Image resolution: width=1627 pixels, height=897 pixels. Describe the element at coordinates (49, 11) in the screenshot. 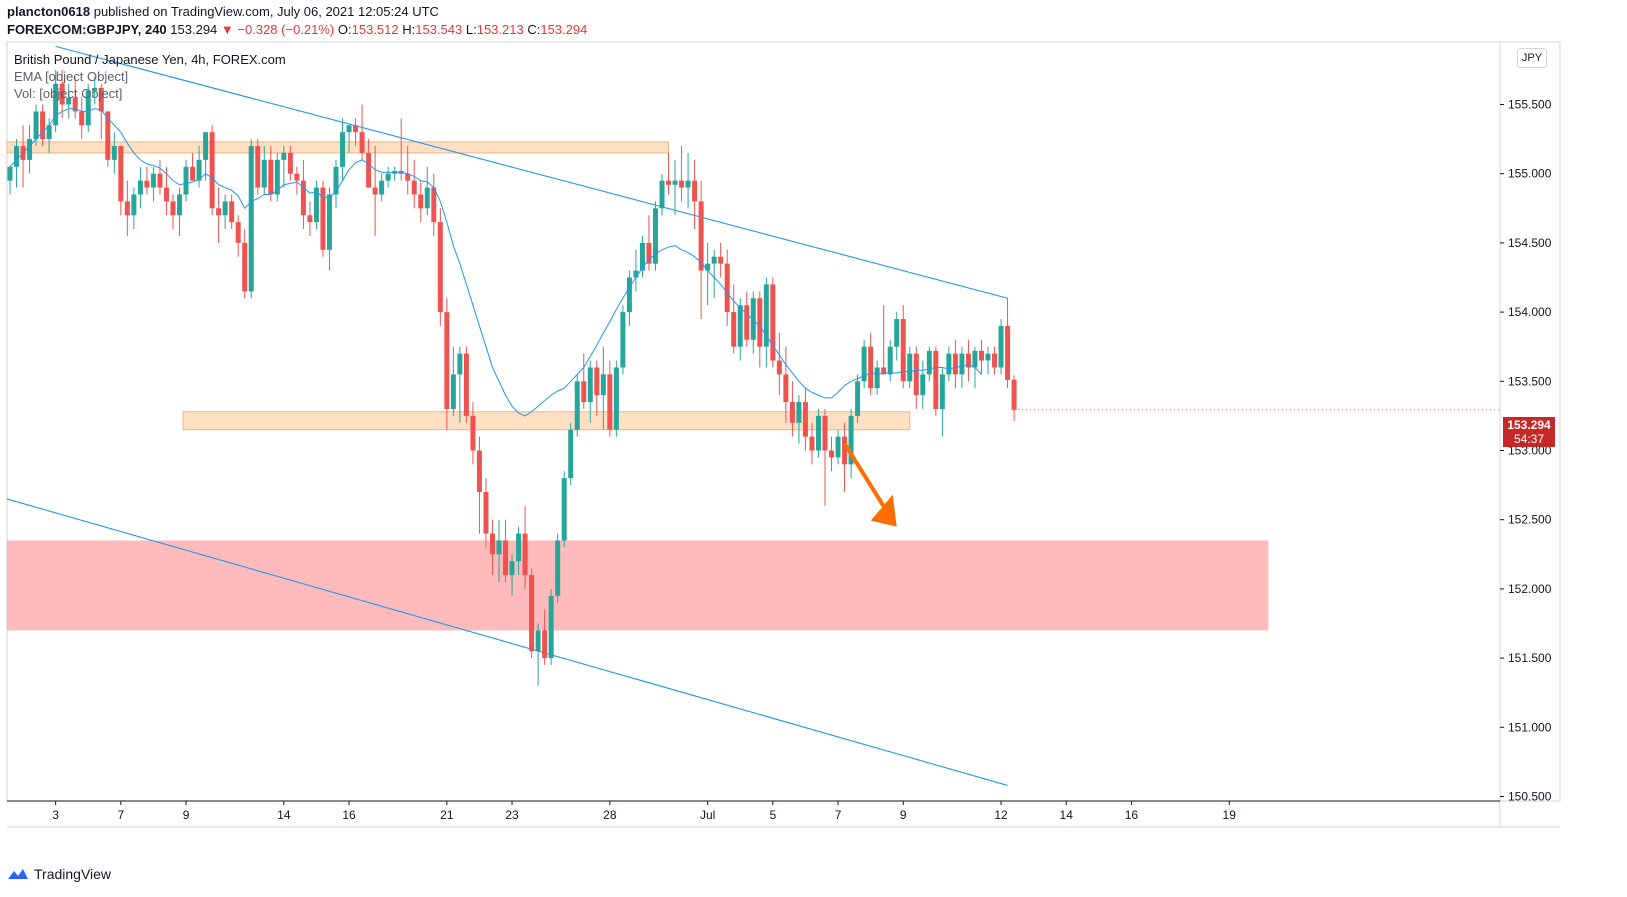

I see `author-name: plancton0618` at that location.